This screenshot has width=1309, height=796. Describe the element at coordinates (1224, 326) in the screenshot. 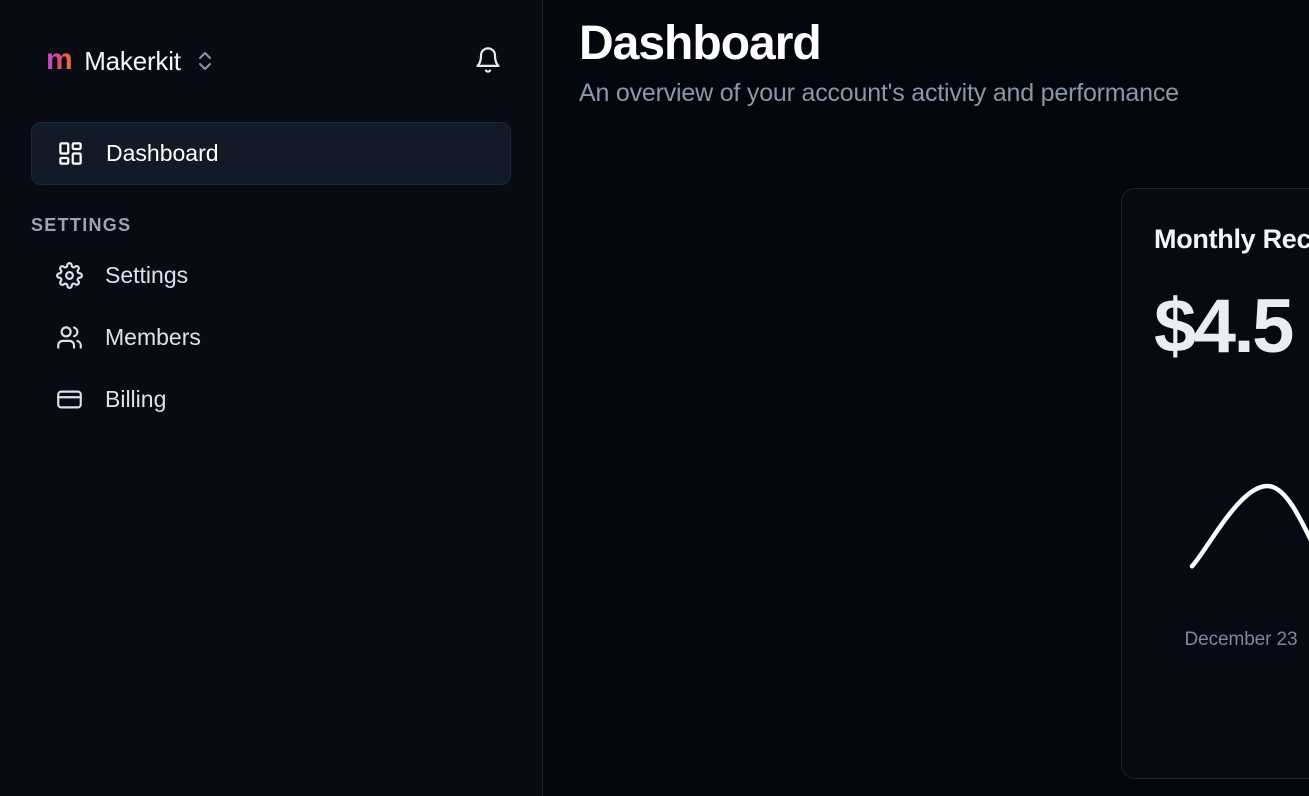

I see `mrr-value: $4.5` at that location.